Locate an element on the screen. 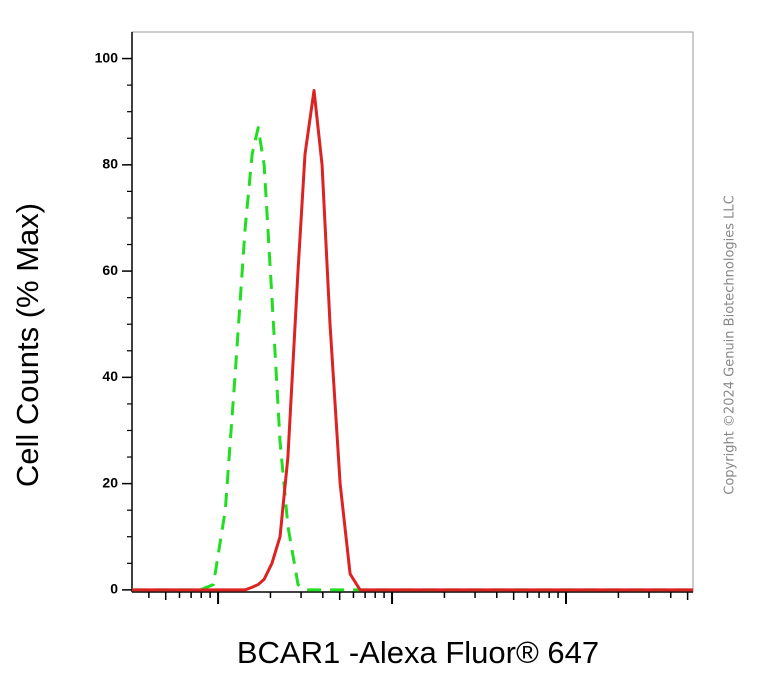 Image resolution: width=769 pixels, height=690 pixels. y-tick-label: 60 is located at coordinates (110, 270).